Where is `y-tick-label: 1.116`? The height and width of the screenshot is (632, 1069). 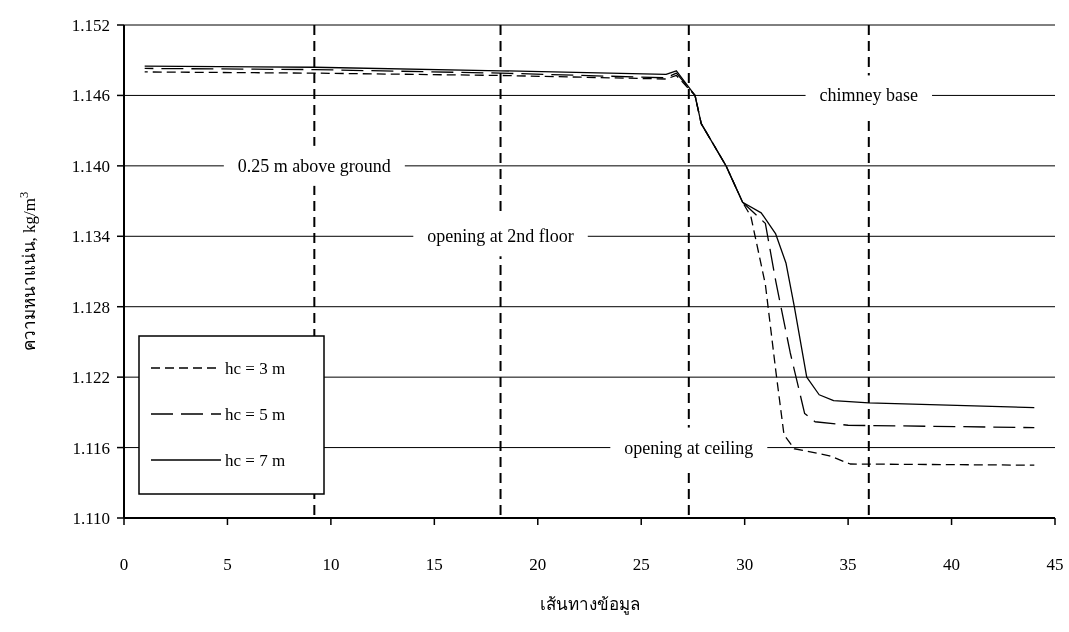
y-tick-label: 1.116 is located at coordinates (91, 448).